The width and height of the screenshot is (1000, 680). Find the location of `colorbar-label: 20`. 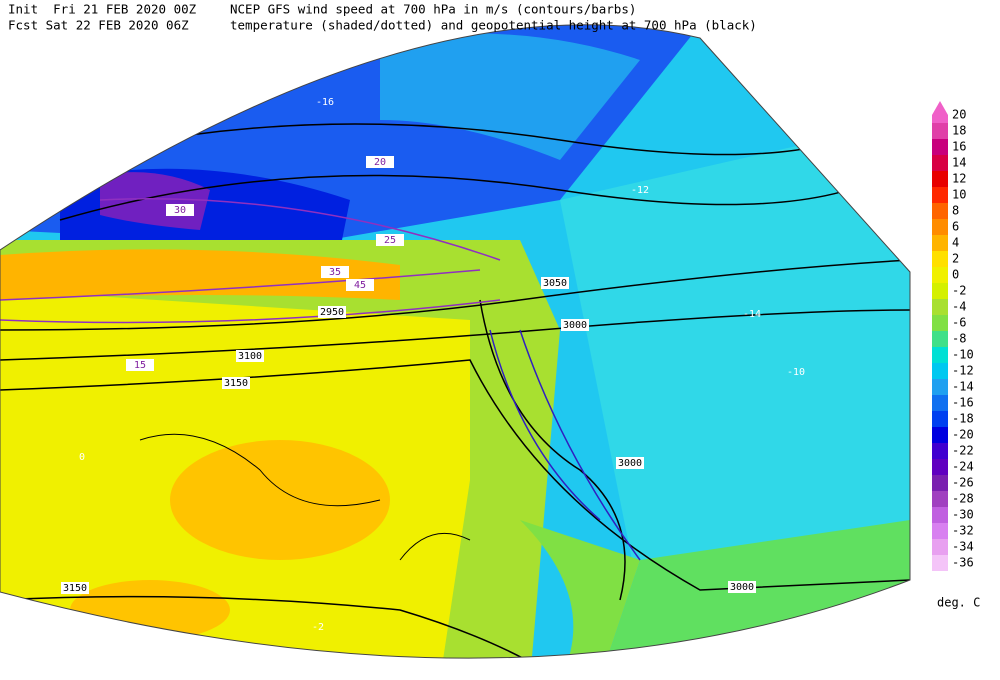

colorbar-label: 20 is located at coordinates (959, 115).